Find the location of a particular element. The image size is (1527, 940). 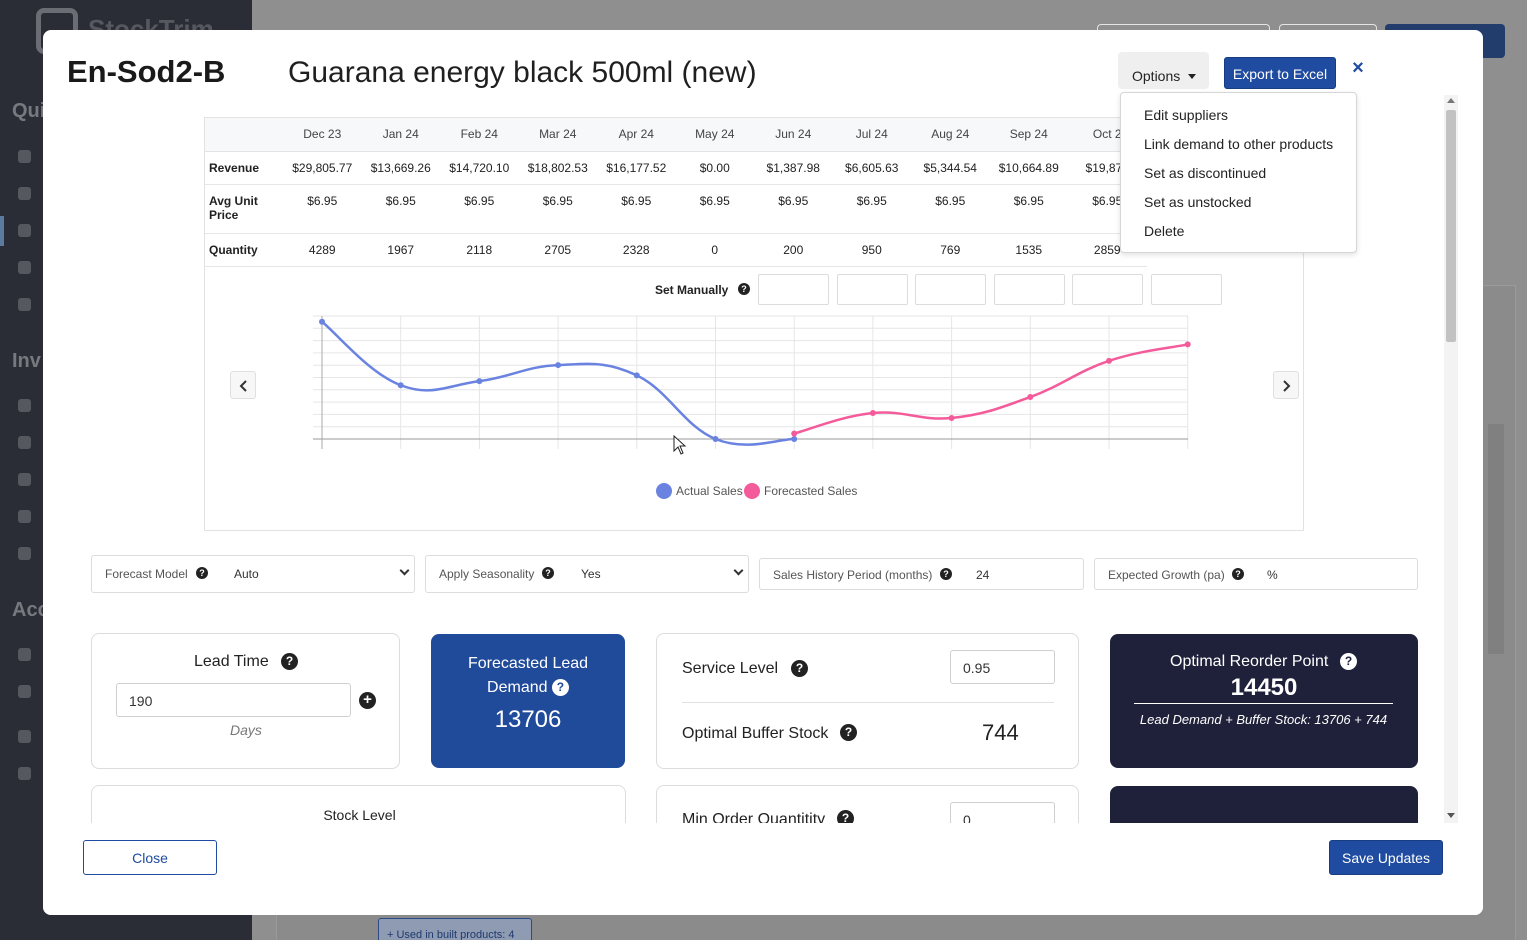

used-in-built-products: + Used in built products: 4 is located at coordinates (455, 929).